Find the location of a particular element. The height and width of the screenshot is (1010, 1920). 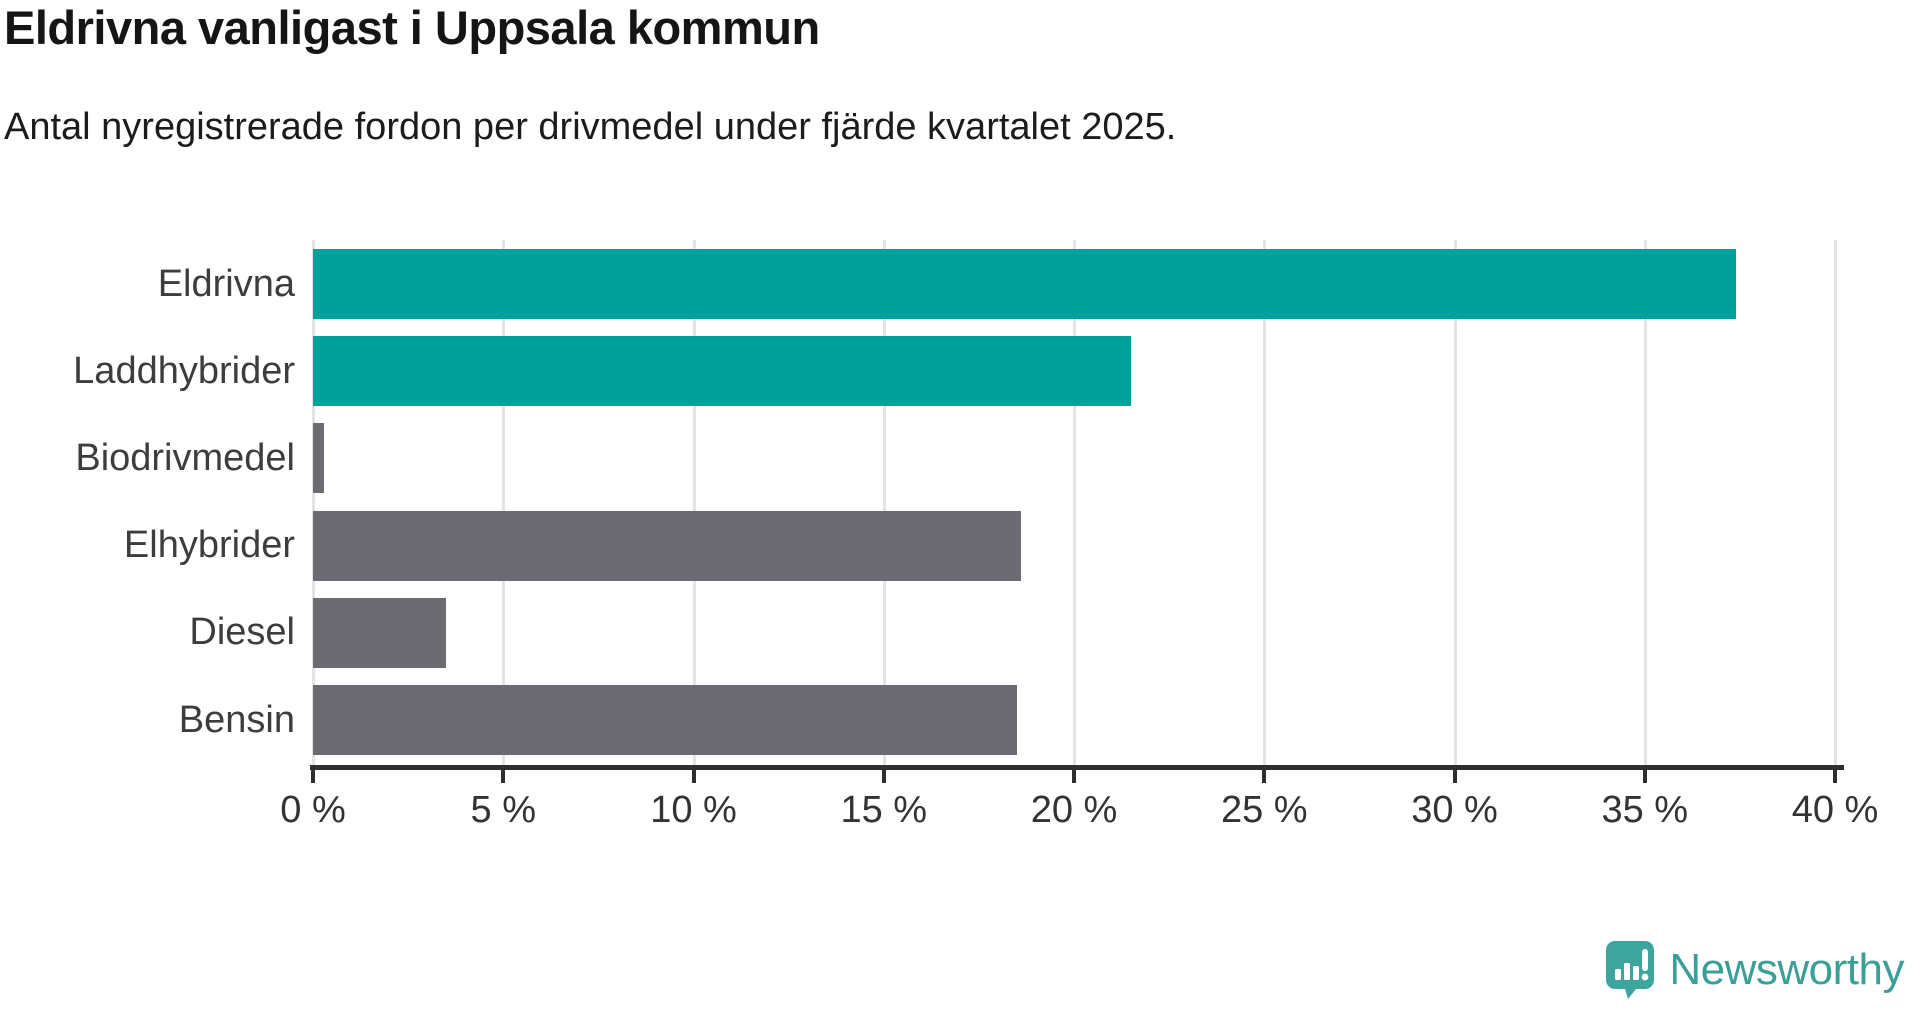

bar-row-eldrivna: Eldrivna is located at coordinates (996, 284).